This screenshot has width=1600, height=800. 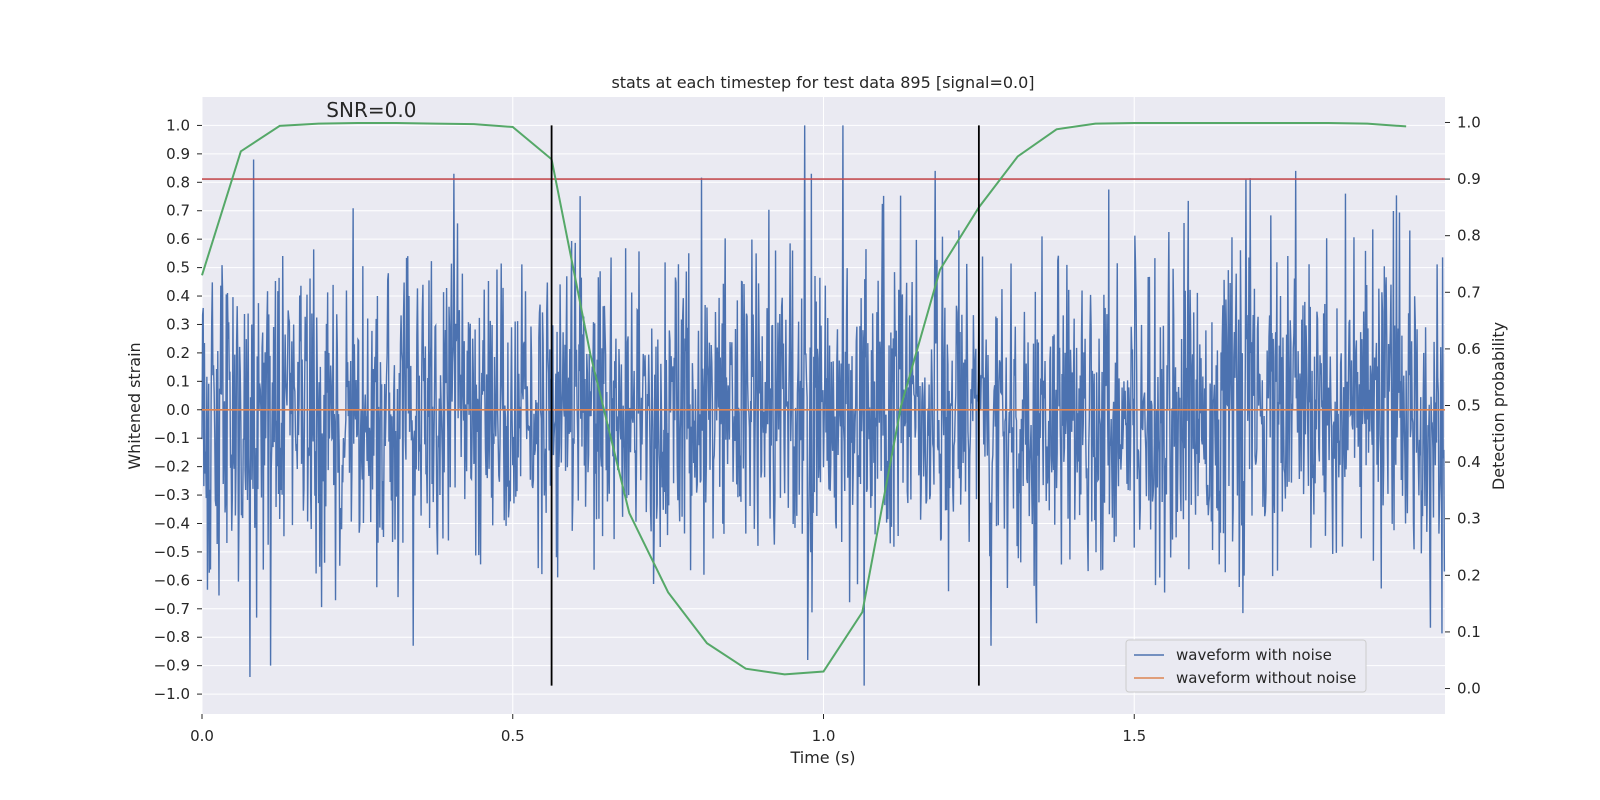 I want to click on x-tick-label: 0.5, so click(x=513, y=736).